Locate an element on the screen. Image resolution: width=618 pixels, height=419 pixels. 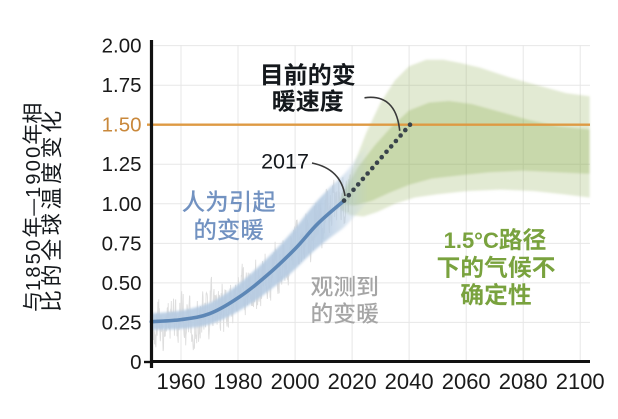
svg-text: 1980 is located at coordinates (238, 381).